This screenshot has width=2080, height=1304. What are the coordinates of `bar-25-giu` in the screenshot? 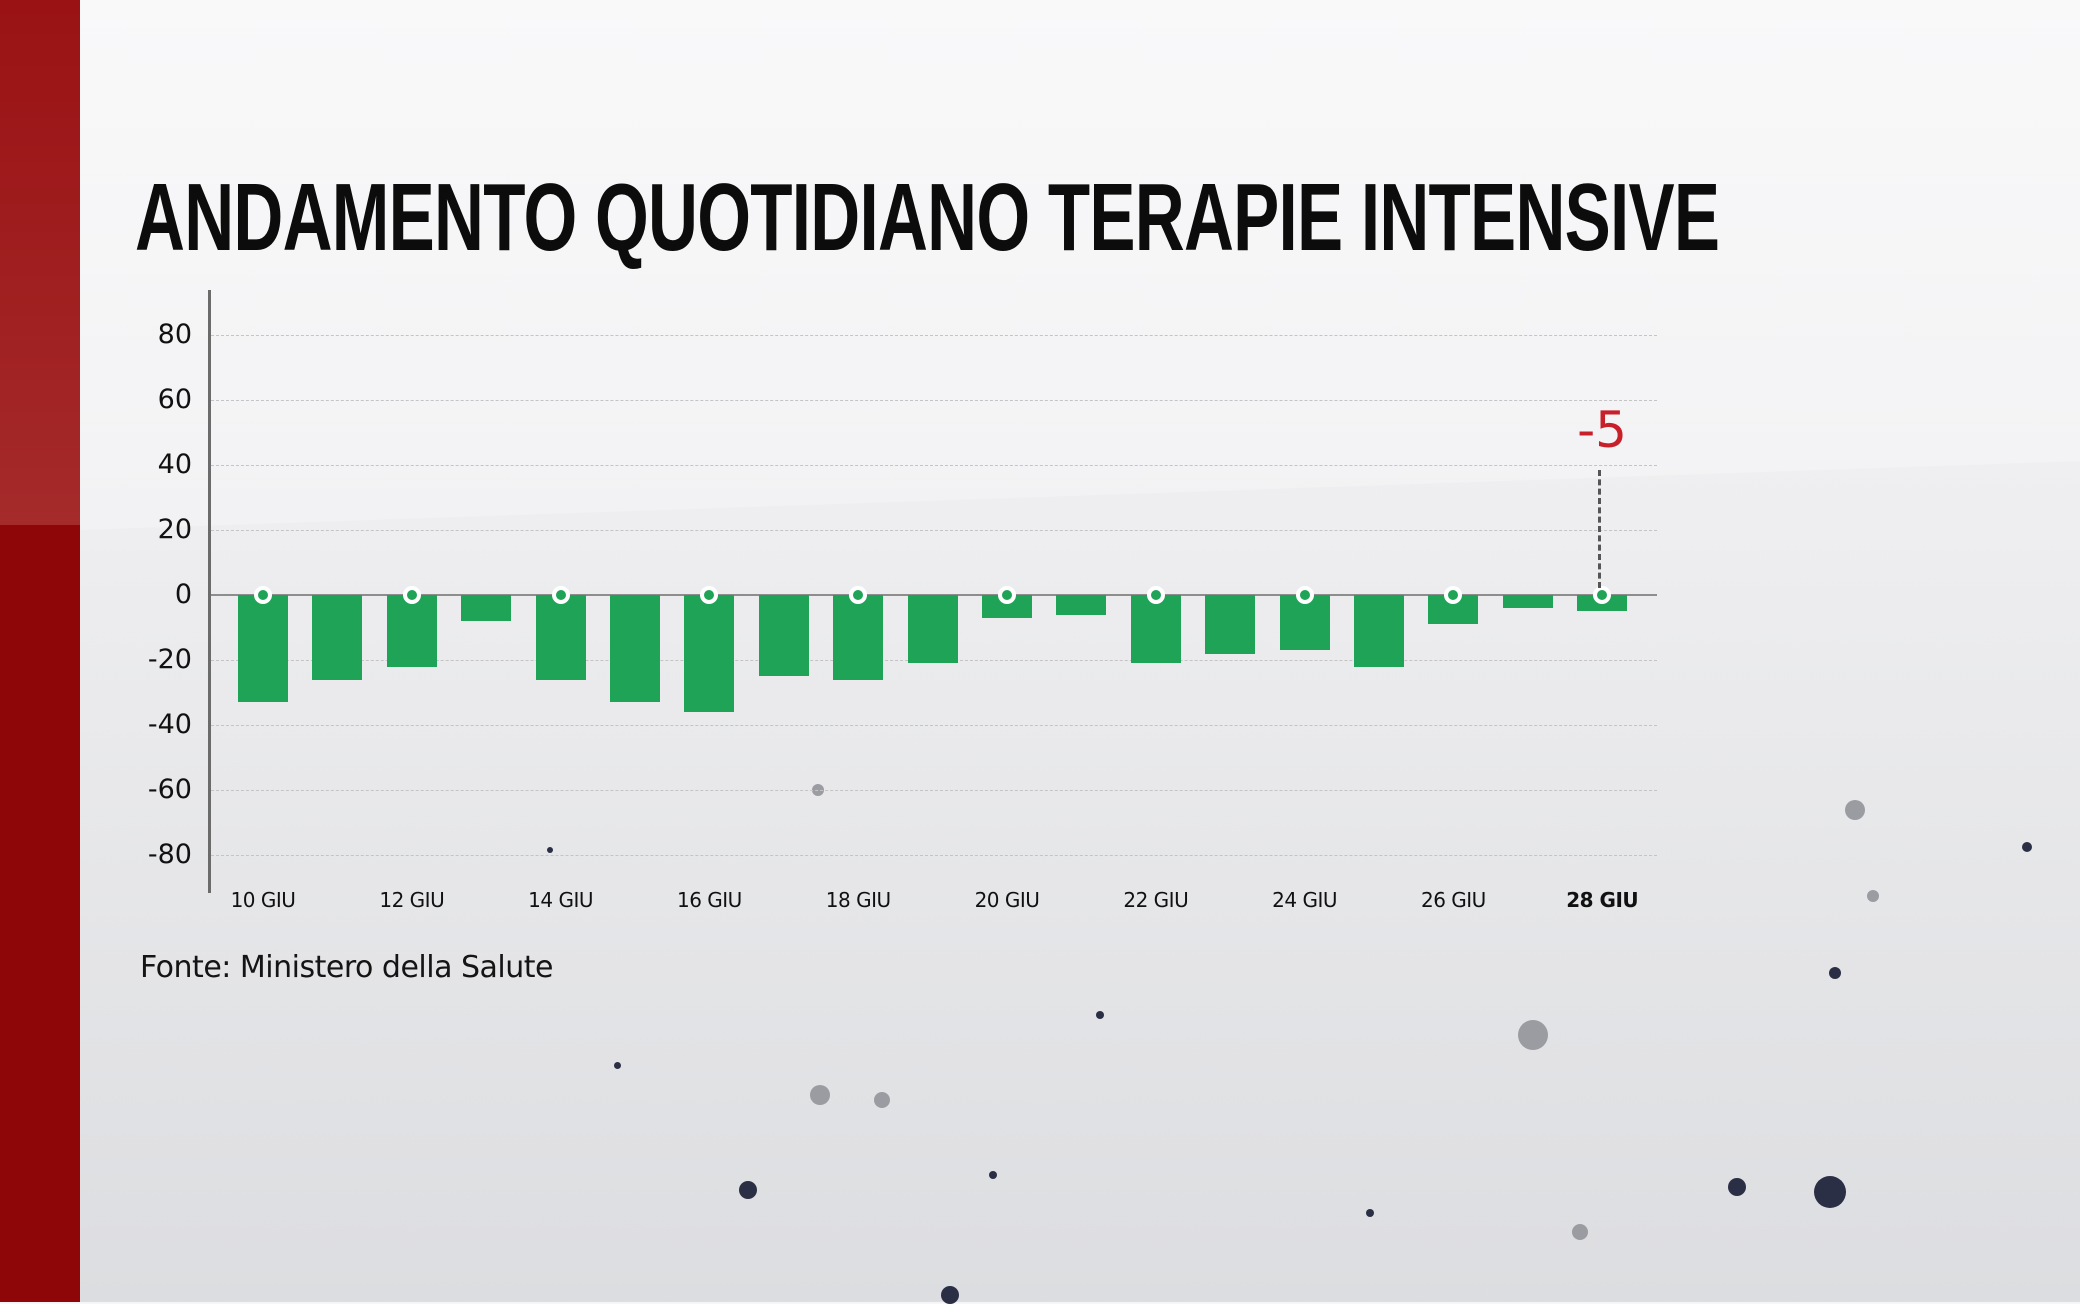 It's located at (1379, 631).